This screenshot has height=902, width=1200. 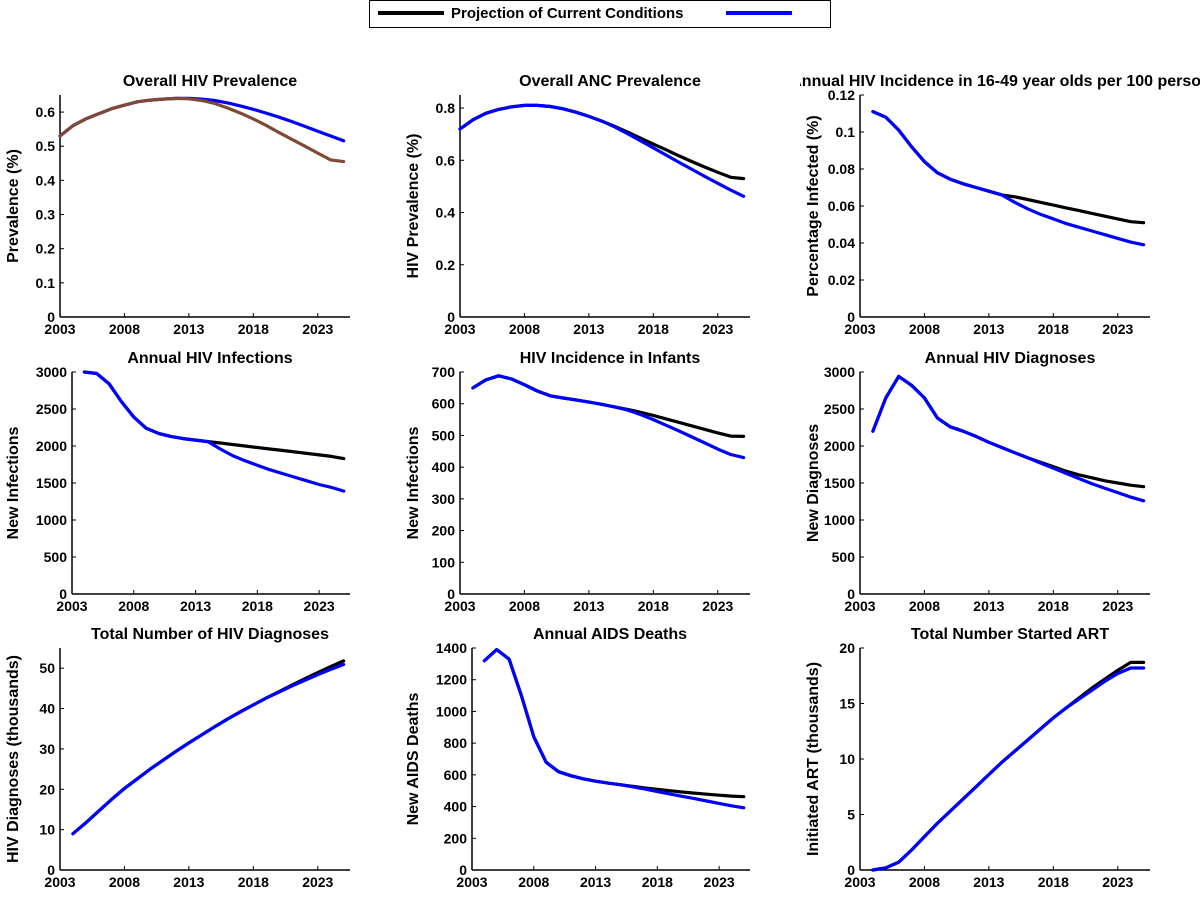 I want to click on chart-title: Annual HIV Diagnoses, so click(x=1010, y=358).